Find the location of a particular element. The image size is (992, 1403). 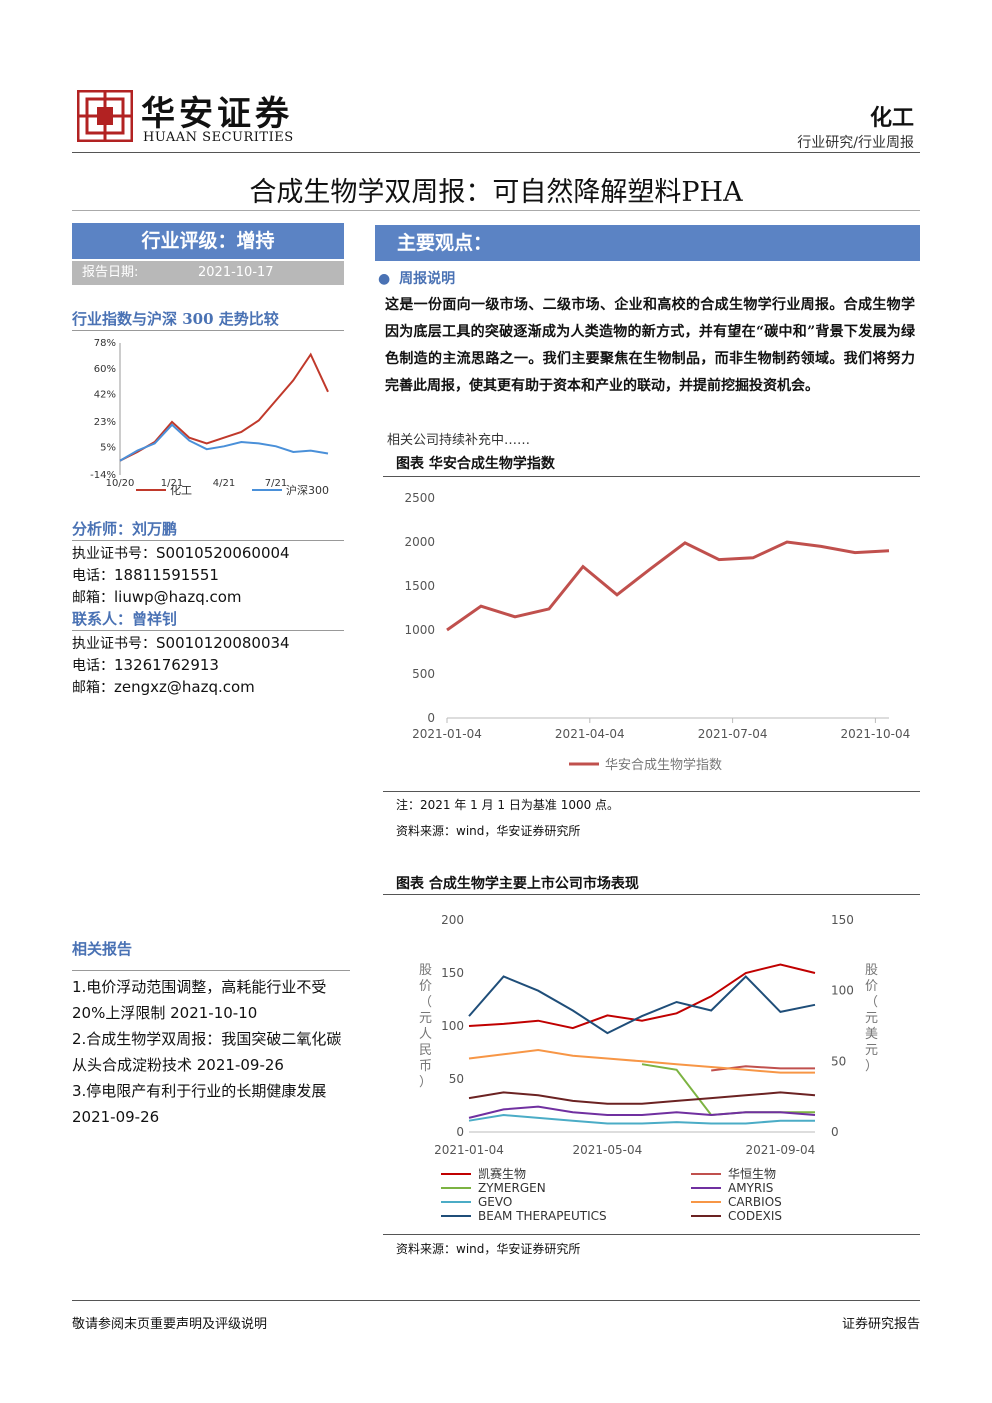

contact-phone-value: 13261762913 is located at coordinates (166, 665).